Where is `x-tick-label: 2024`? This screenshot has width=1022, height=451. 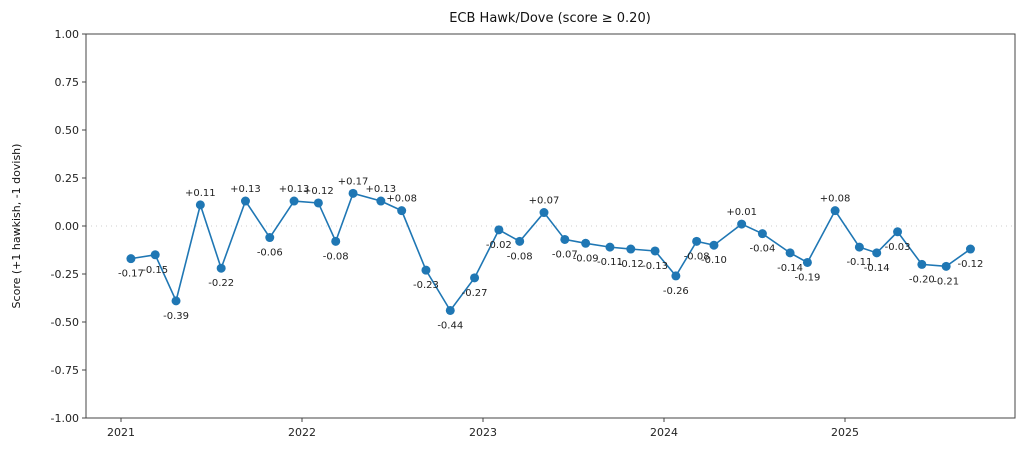 x-tick-label: 2024 is located at coordinates (664, 432).